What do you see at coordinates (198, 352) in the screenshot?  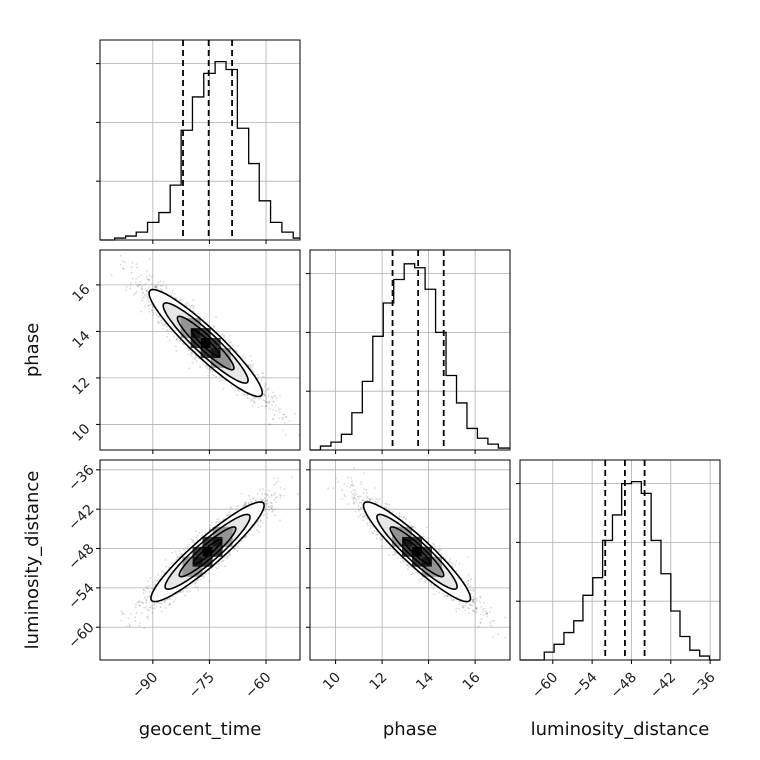 I see `scatter-panel-geocent_time-vs-phase` at bounding box center [198, 352].